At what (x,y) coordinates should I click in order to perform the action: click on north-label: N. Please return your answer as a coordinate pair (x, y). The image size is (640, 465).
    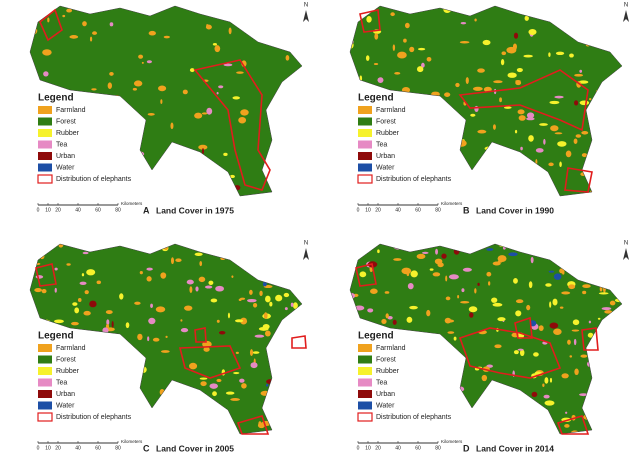
    Looking at the image, I should click on (626, 244).